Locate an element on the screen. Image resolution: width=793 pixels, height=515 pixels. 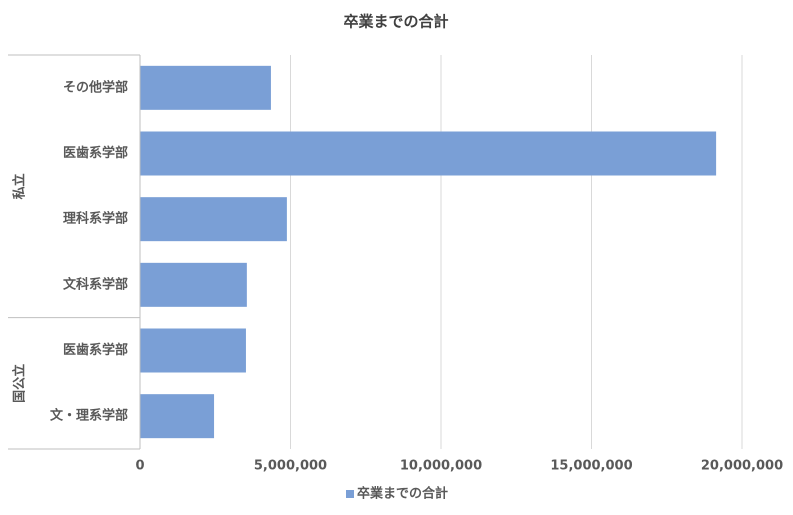
x-tick-label: 20,000,000 is located at coordinates (742, 466).